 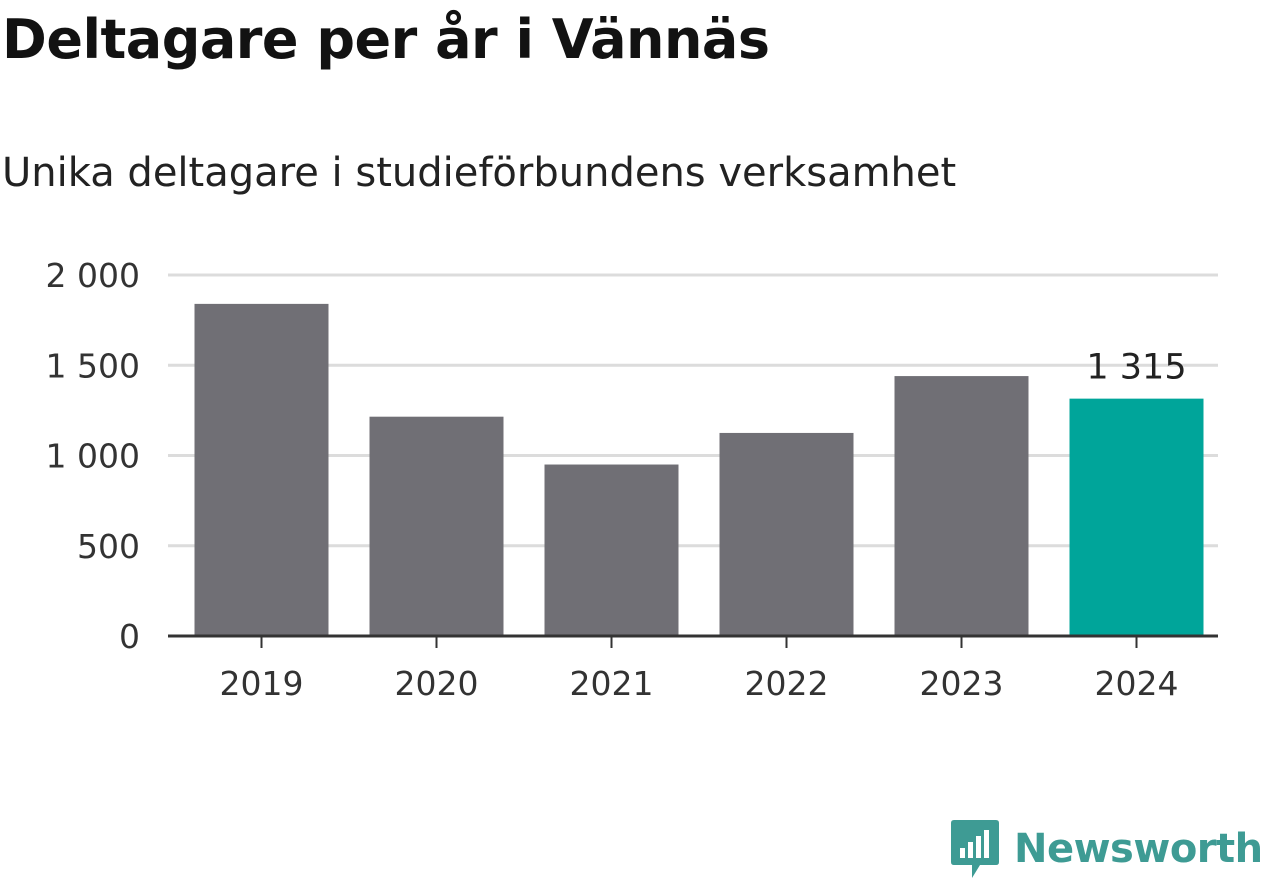 What do you see at coordinates (437, 683) in the screenshot?
I see `x-tick-label: 2020` at bounding box center [437, 683].